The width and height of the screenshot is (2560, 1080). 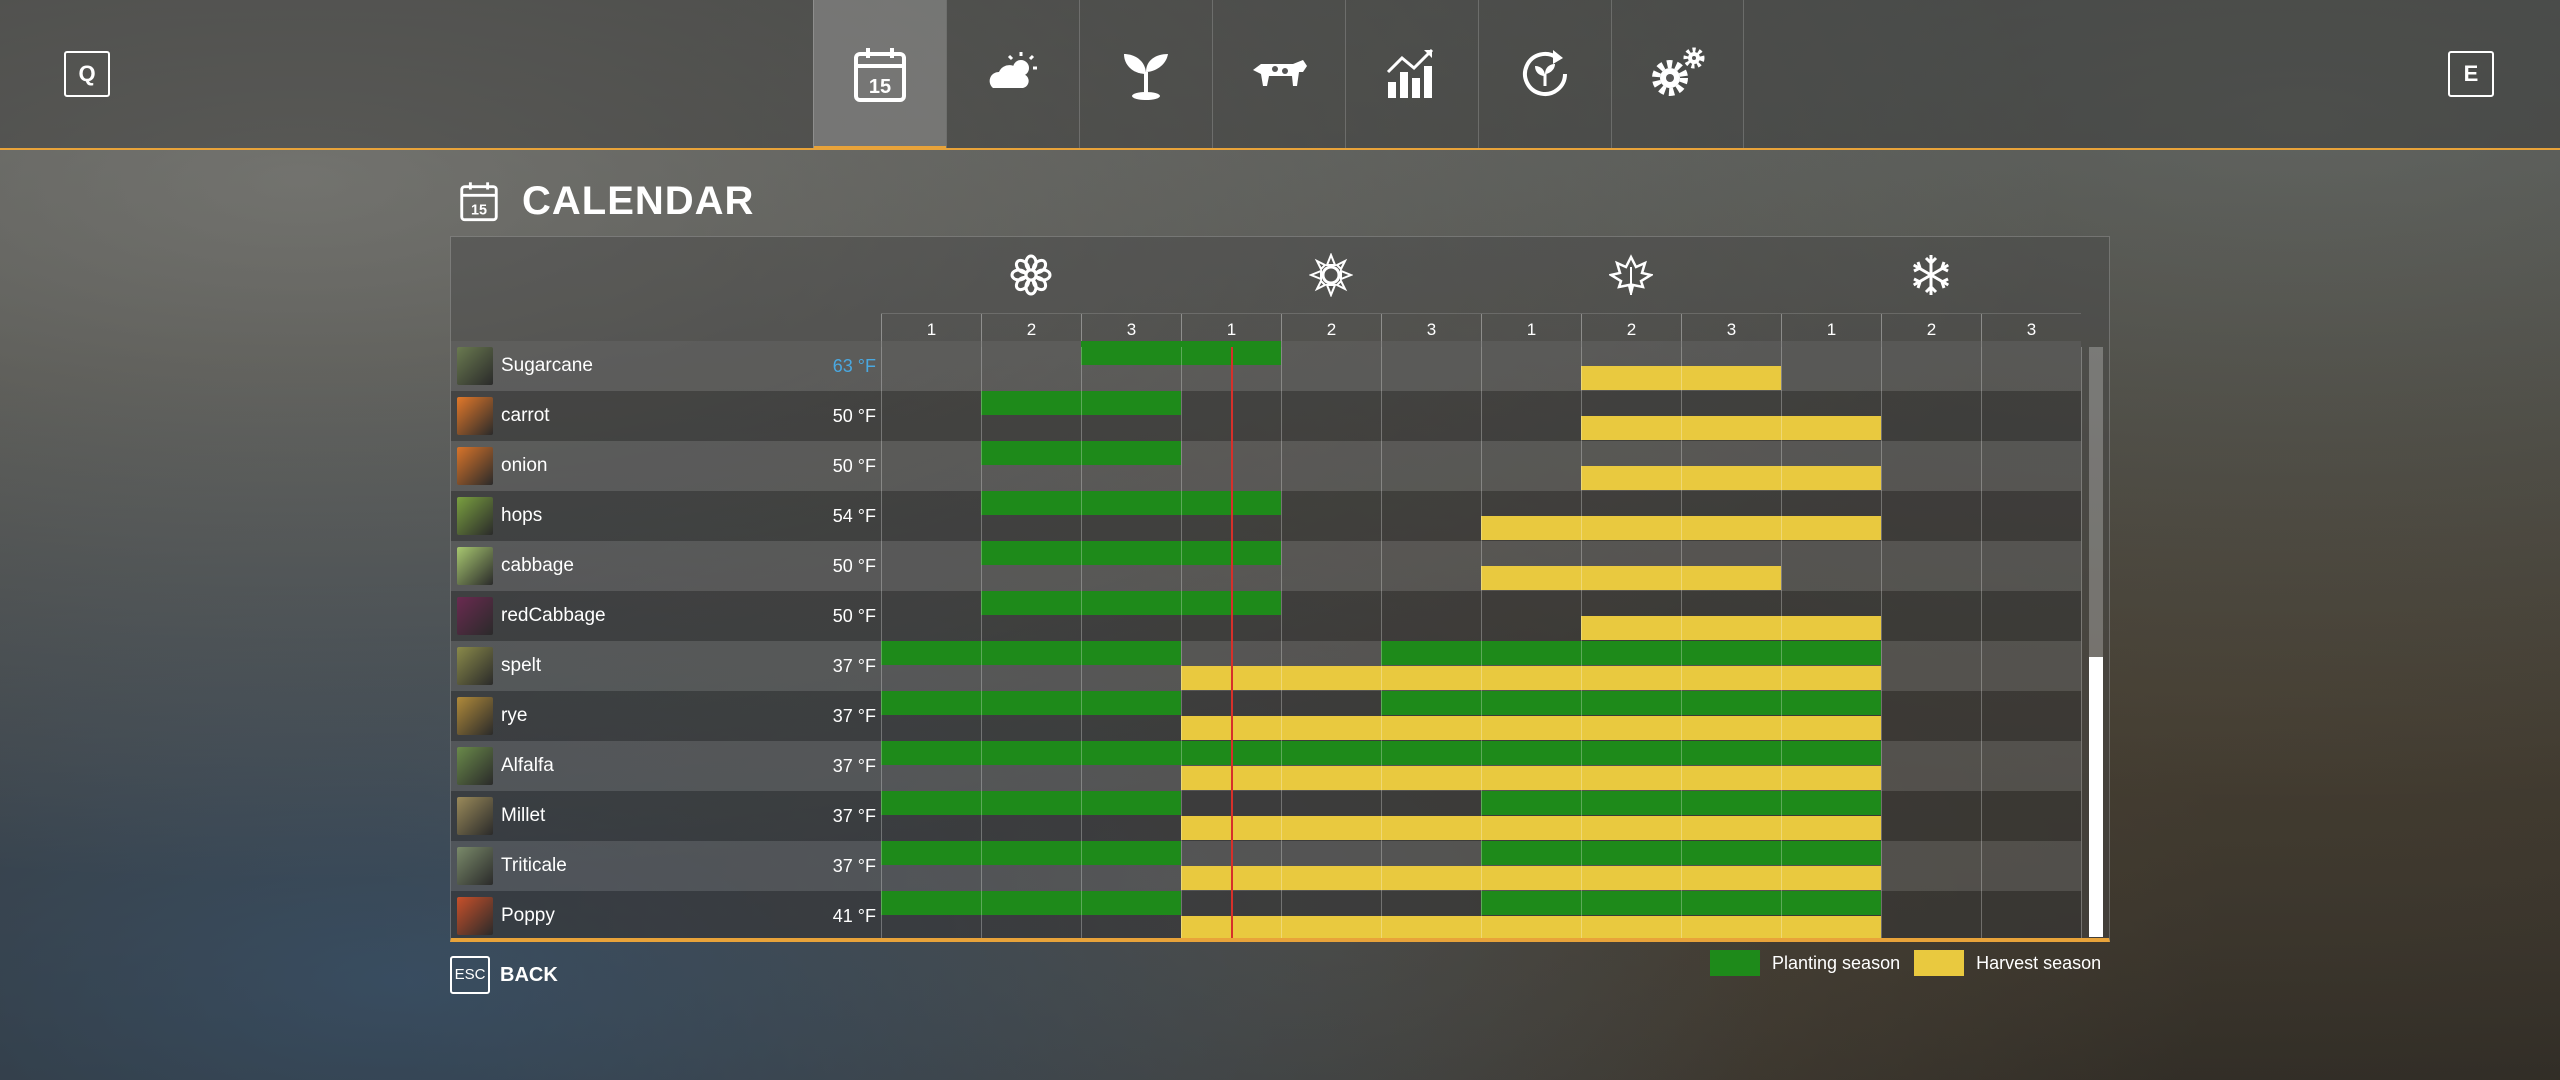 I want to click on season-autumn, so click(x=1631, y=275).